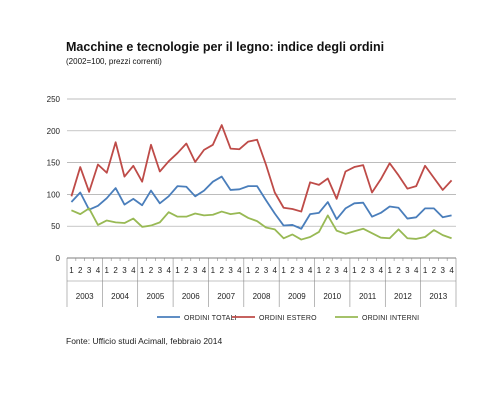  What do you see at coordinates (262, 296) in the screenshot?
I see `x-tick-label-year-2008: 2008` at bounding box center [262, 296].